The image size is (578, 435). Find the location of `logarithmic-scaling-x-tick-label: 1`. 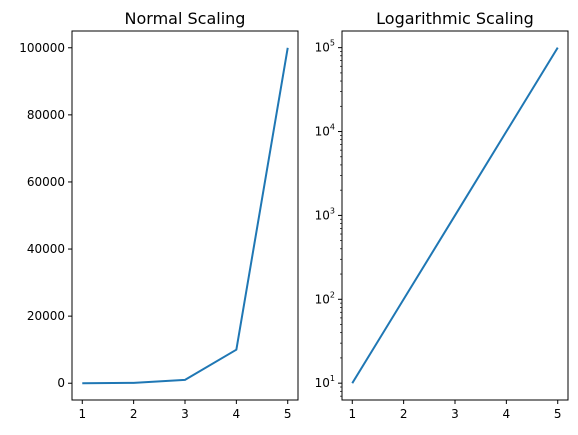

logarithmic-scaling-x-tick-label: 1 is located at coordinates (352, 414).